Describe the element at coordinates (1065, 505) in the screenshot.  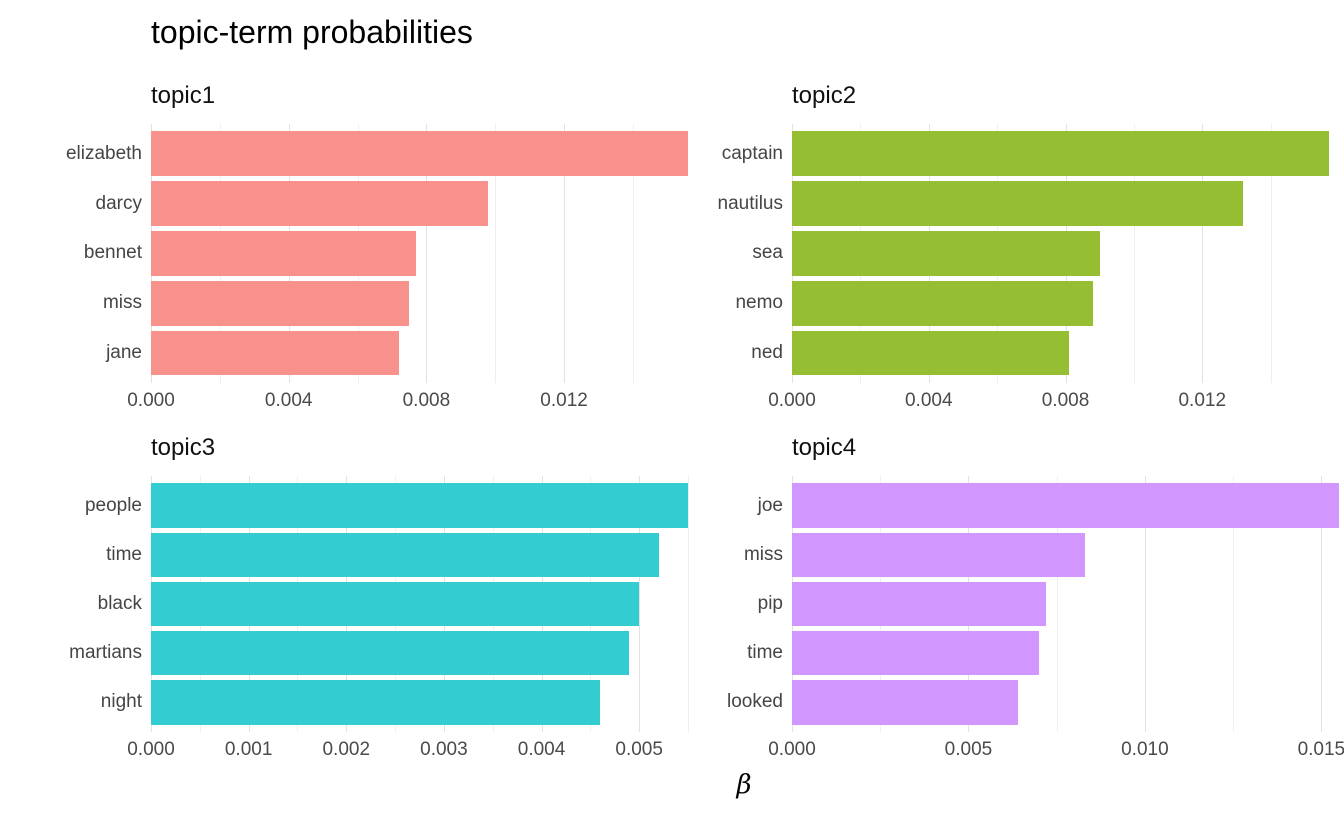
I see `bar-joe` at that location.